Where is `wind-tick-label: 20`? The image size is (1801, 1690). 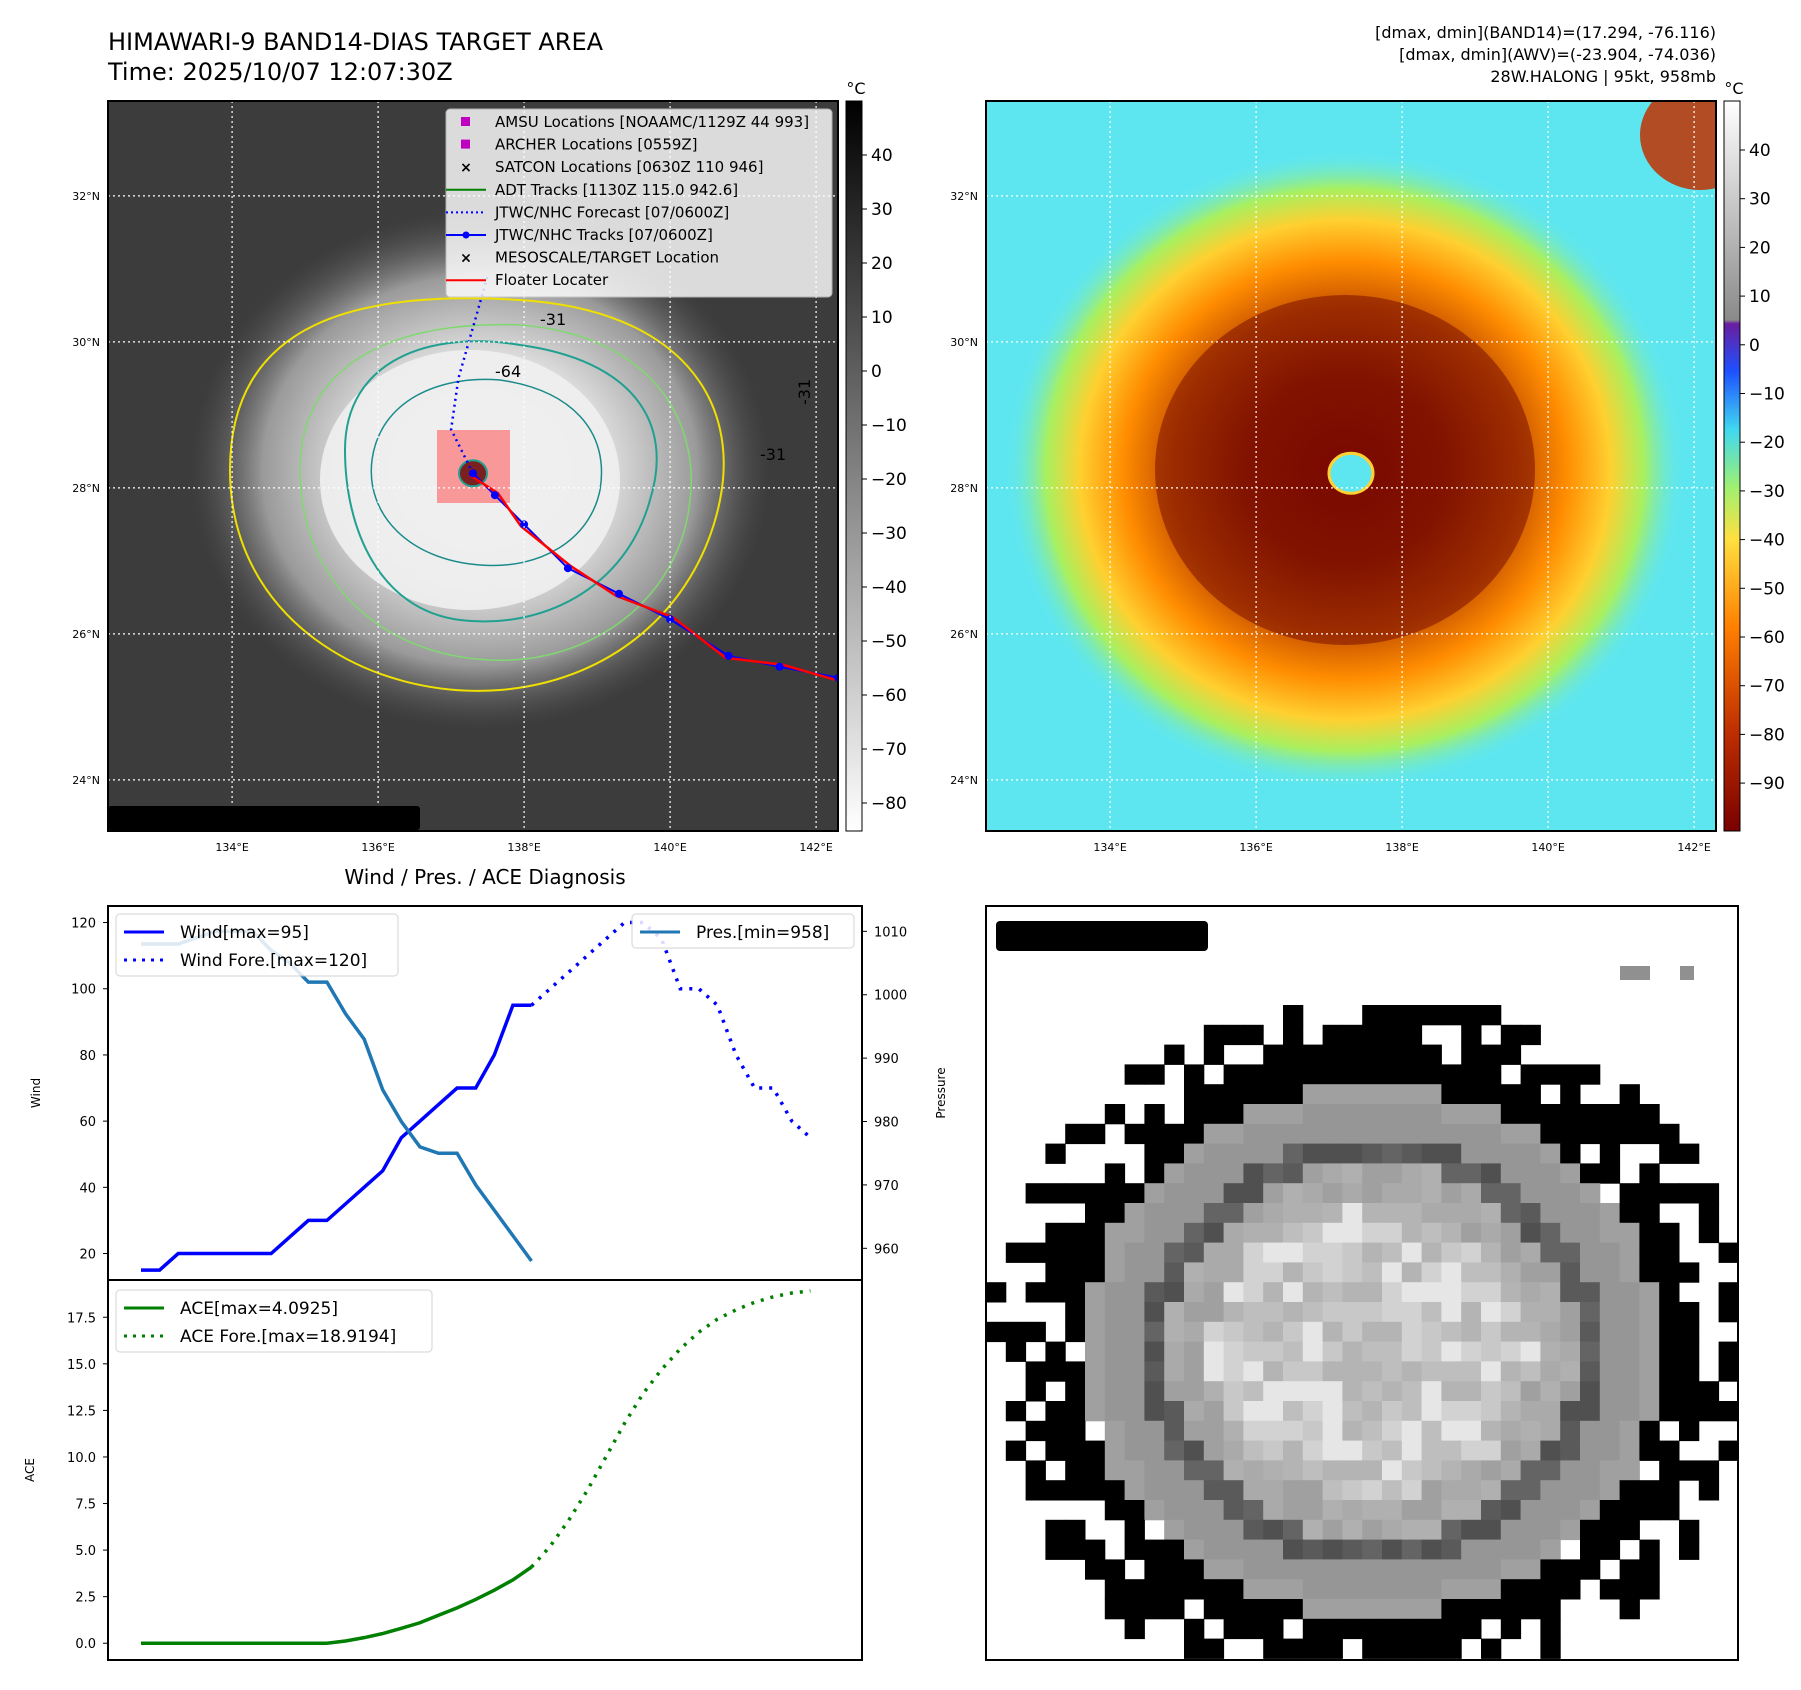
wind-tick-label: 20 is located at coordinates (87, 1255).